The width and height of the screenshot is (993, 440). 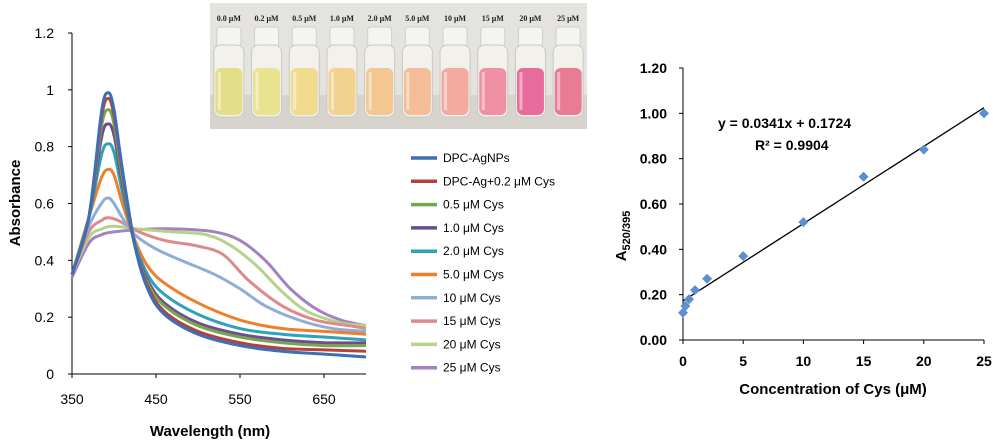 I want to click on calibration-points, so click(x=833, y=213).